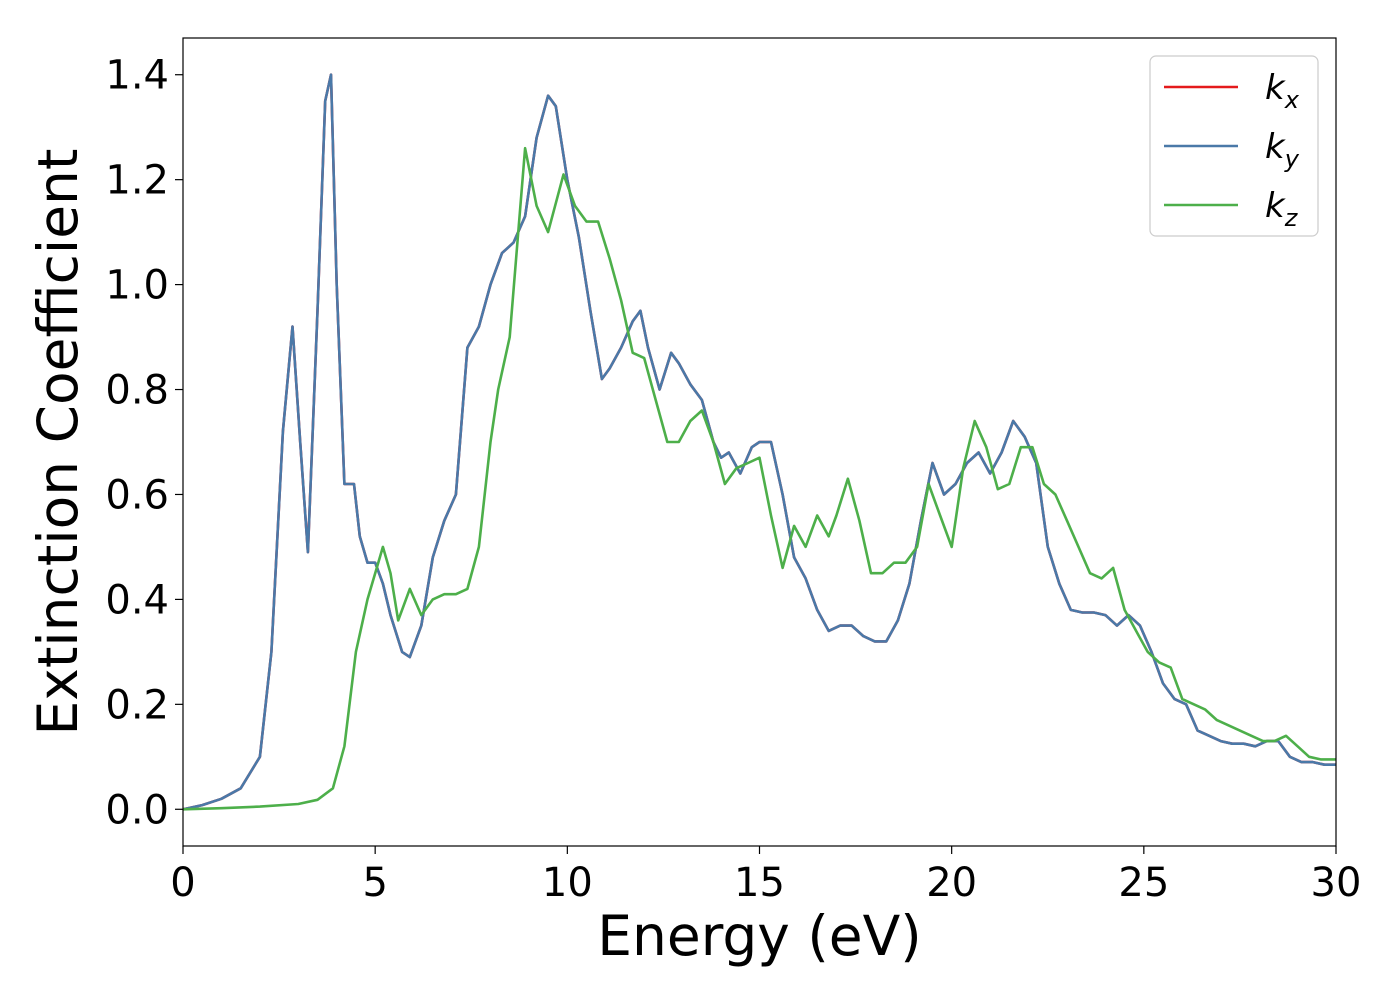 This screenshot has width=1400, height=1000. I want to click on x-tick-label: 25, so click(1143, 883).